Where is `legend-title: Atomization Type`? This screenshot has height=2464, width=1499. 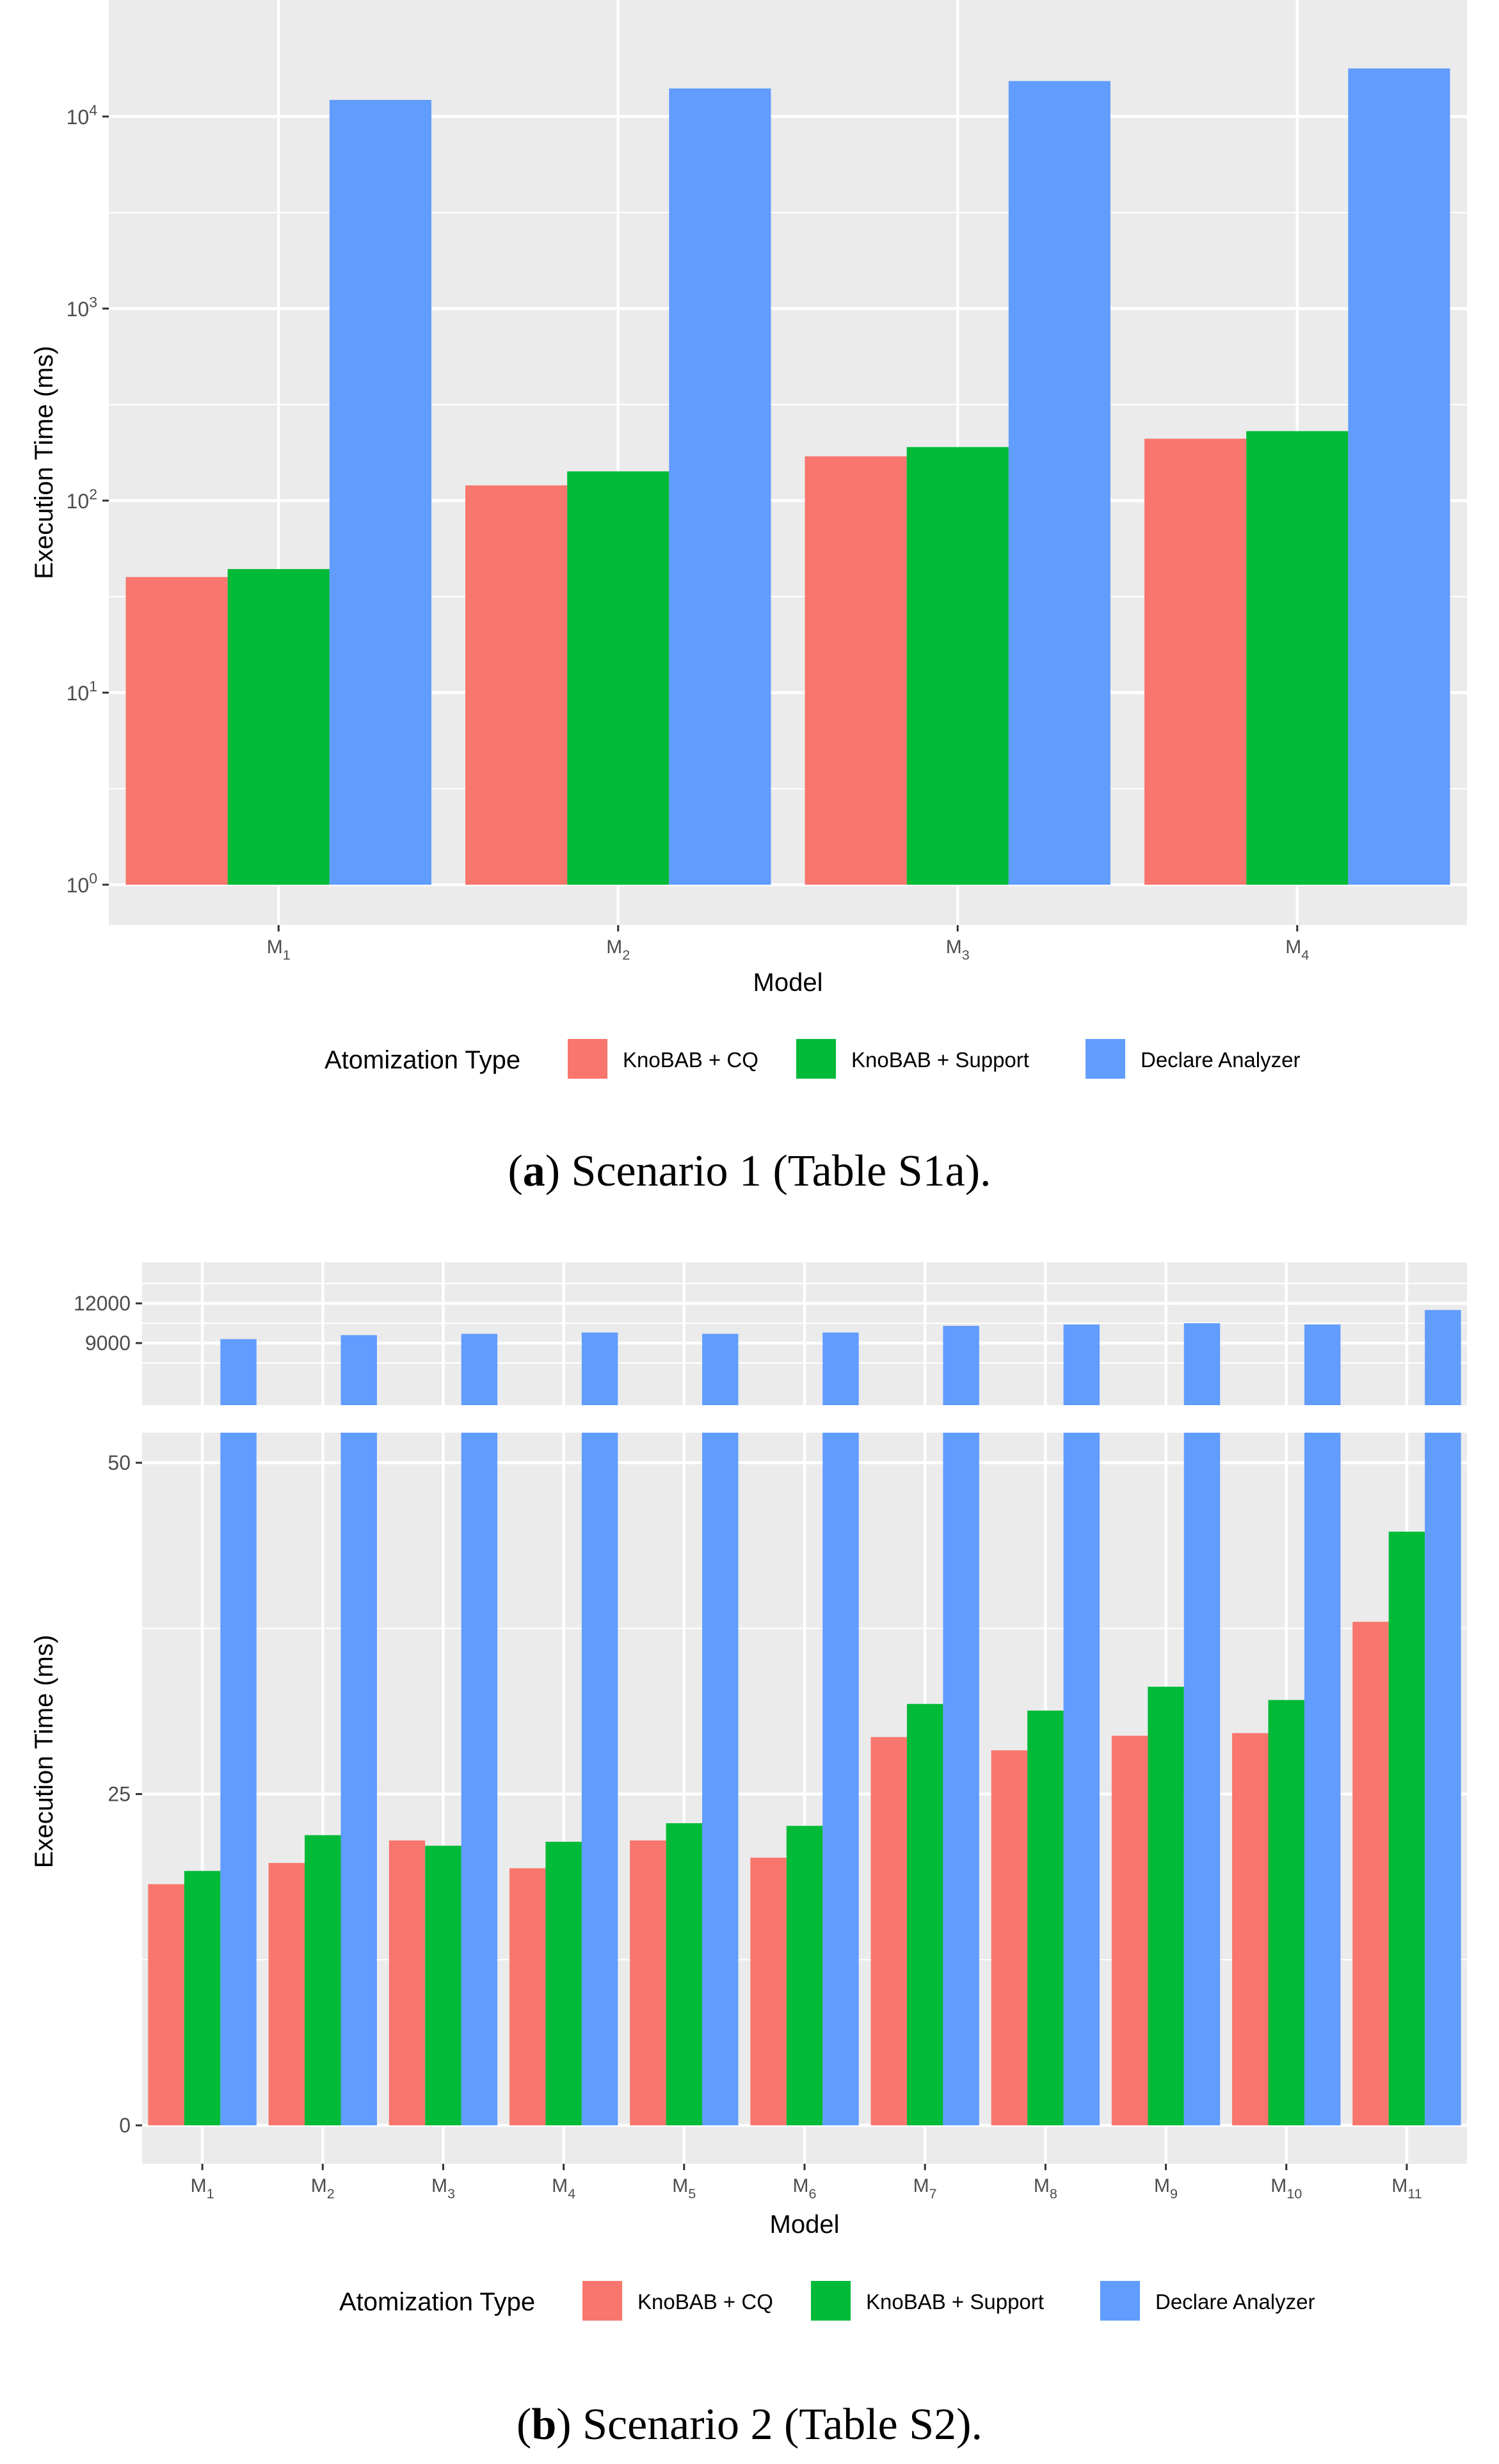 legend-title: Atomization Type is located at coordinates (437, 2302).